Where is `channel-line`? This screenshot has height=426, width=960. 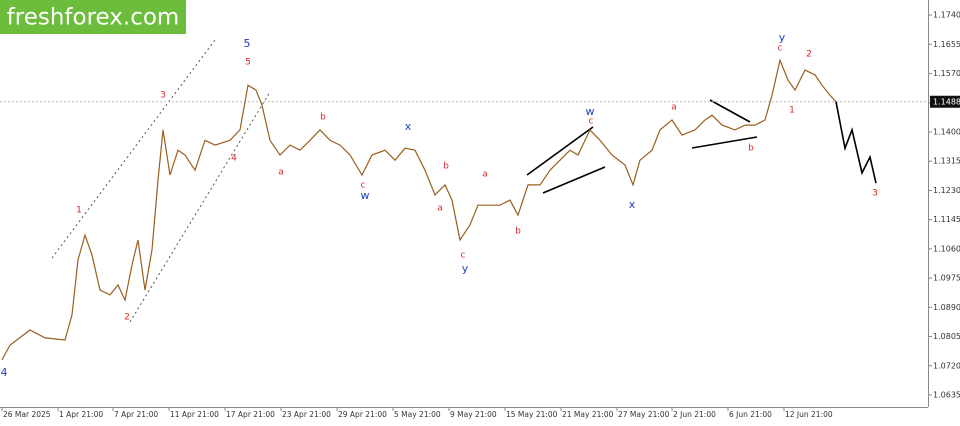
channel-line is located at coordinates (133, 149).